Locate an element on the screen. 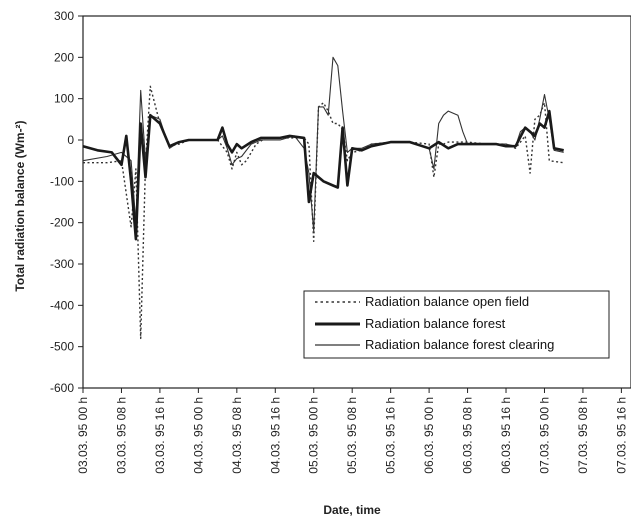 The image size is (631, 526). x-tick-label: 03.03. 95 08 h is located at coordinates (121, 435).